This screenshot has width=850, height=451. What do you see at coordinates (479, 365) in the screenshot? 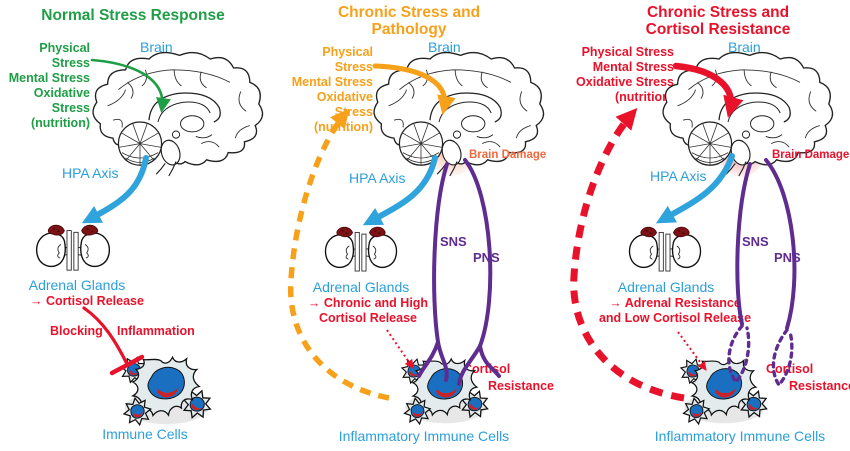
I see `pns-nerve-endings` at bounding box center [479, 365].